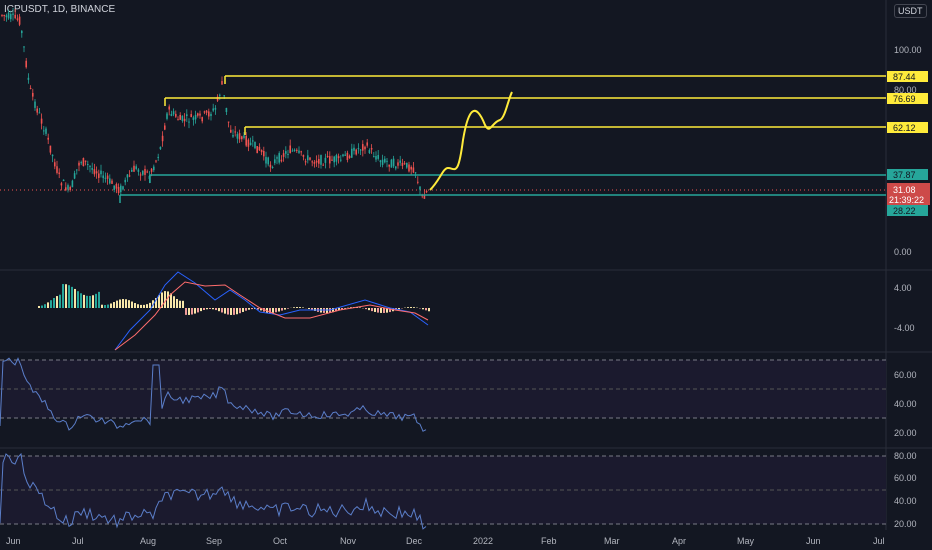 The image size is (932, 550). Describe the element at coordinates (612, 541) in the screenshot. I see `svg-text: Mar` at that location.